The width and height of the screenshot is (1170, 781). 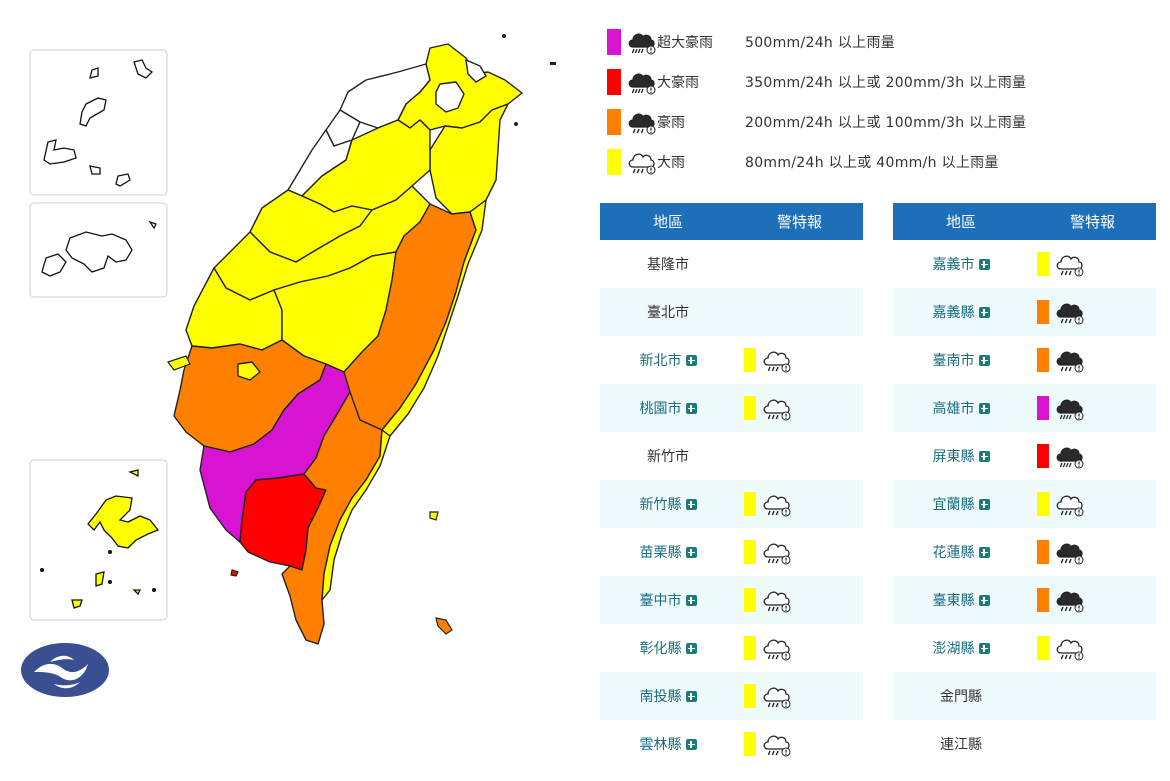 I want to click on region-name-cell: 宜蘭縣, so click(x=961, y=504).